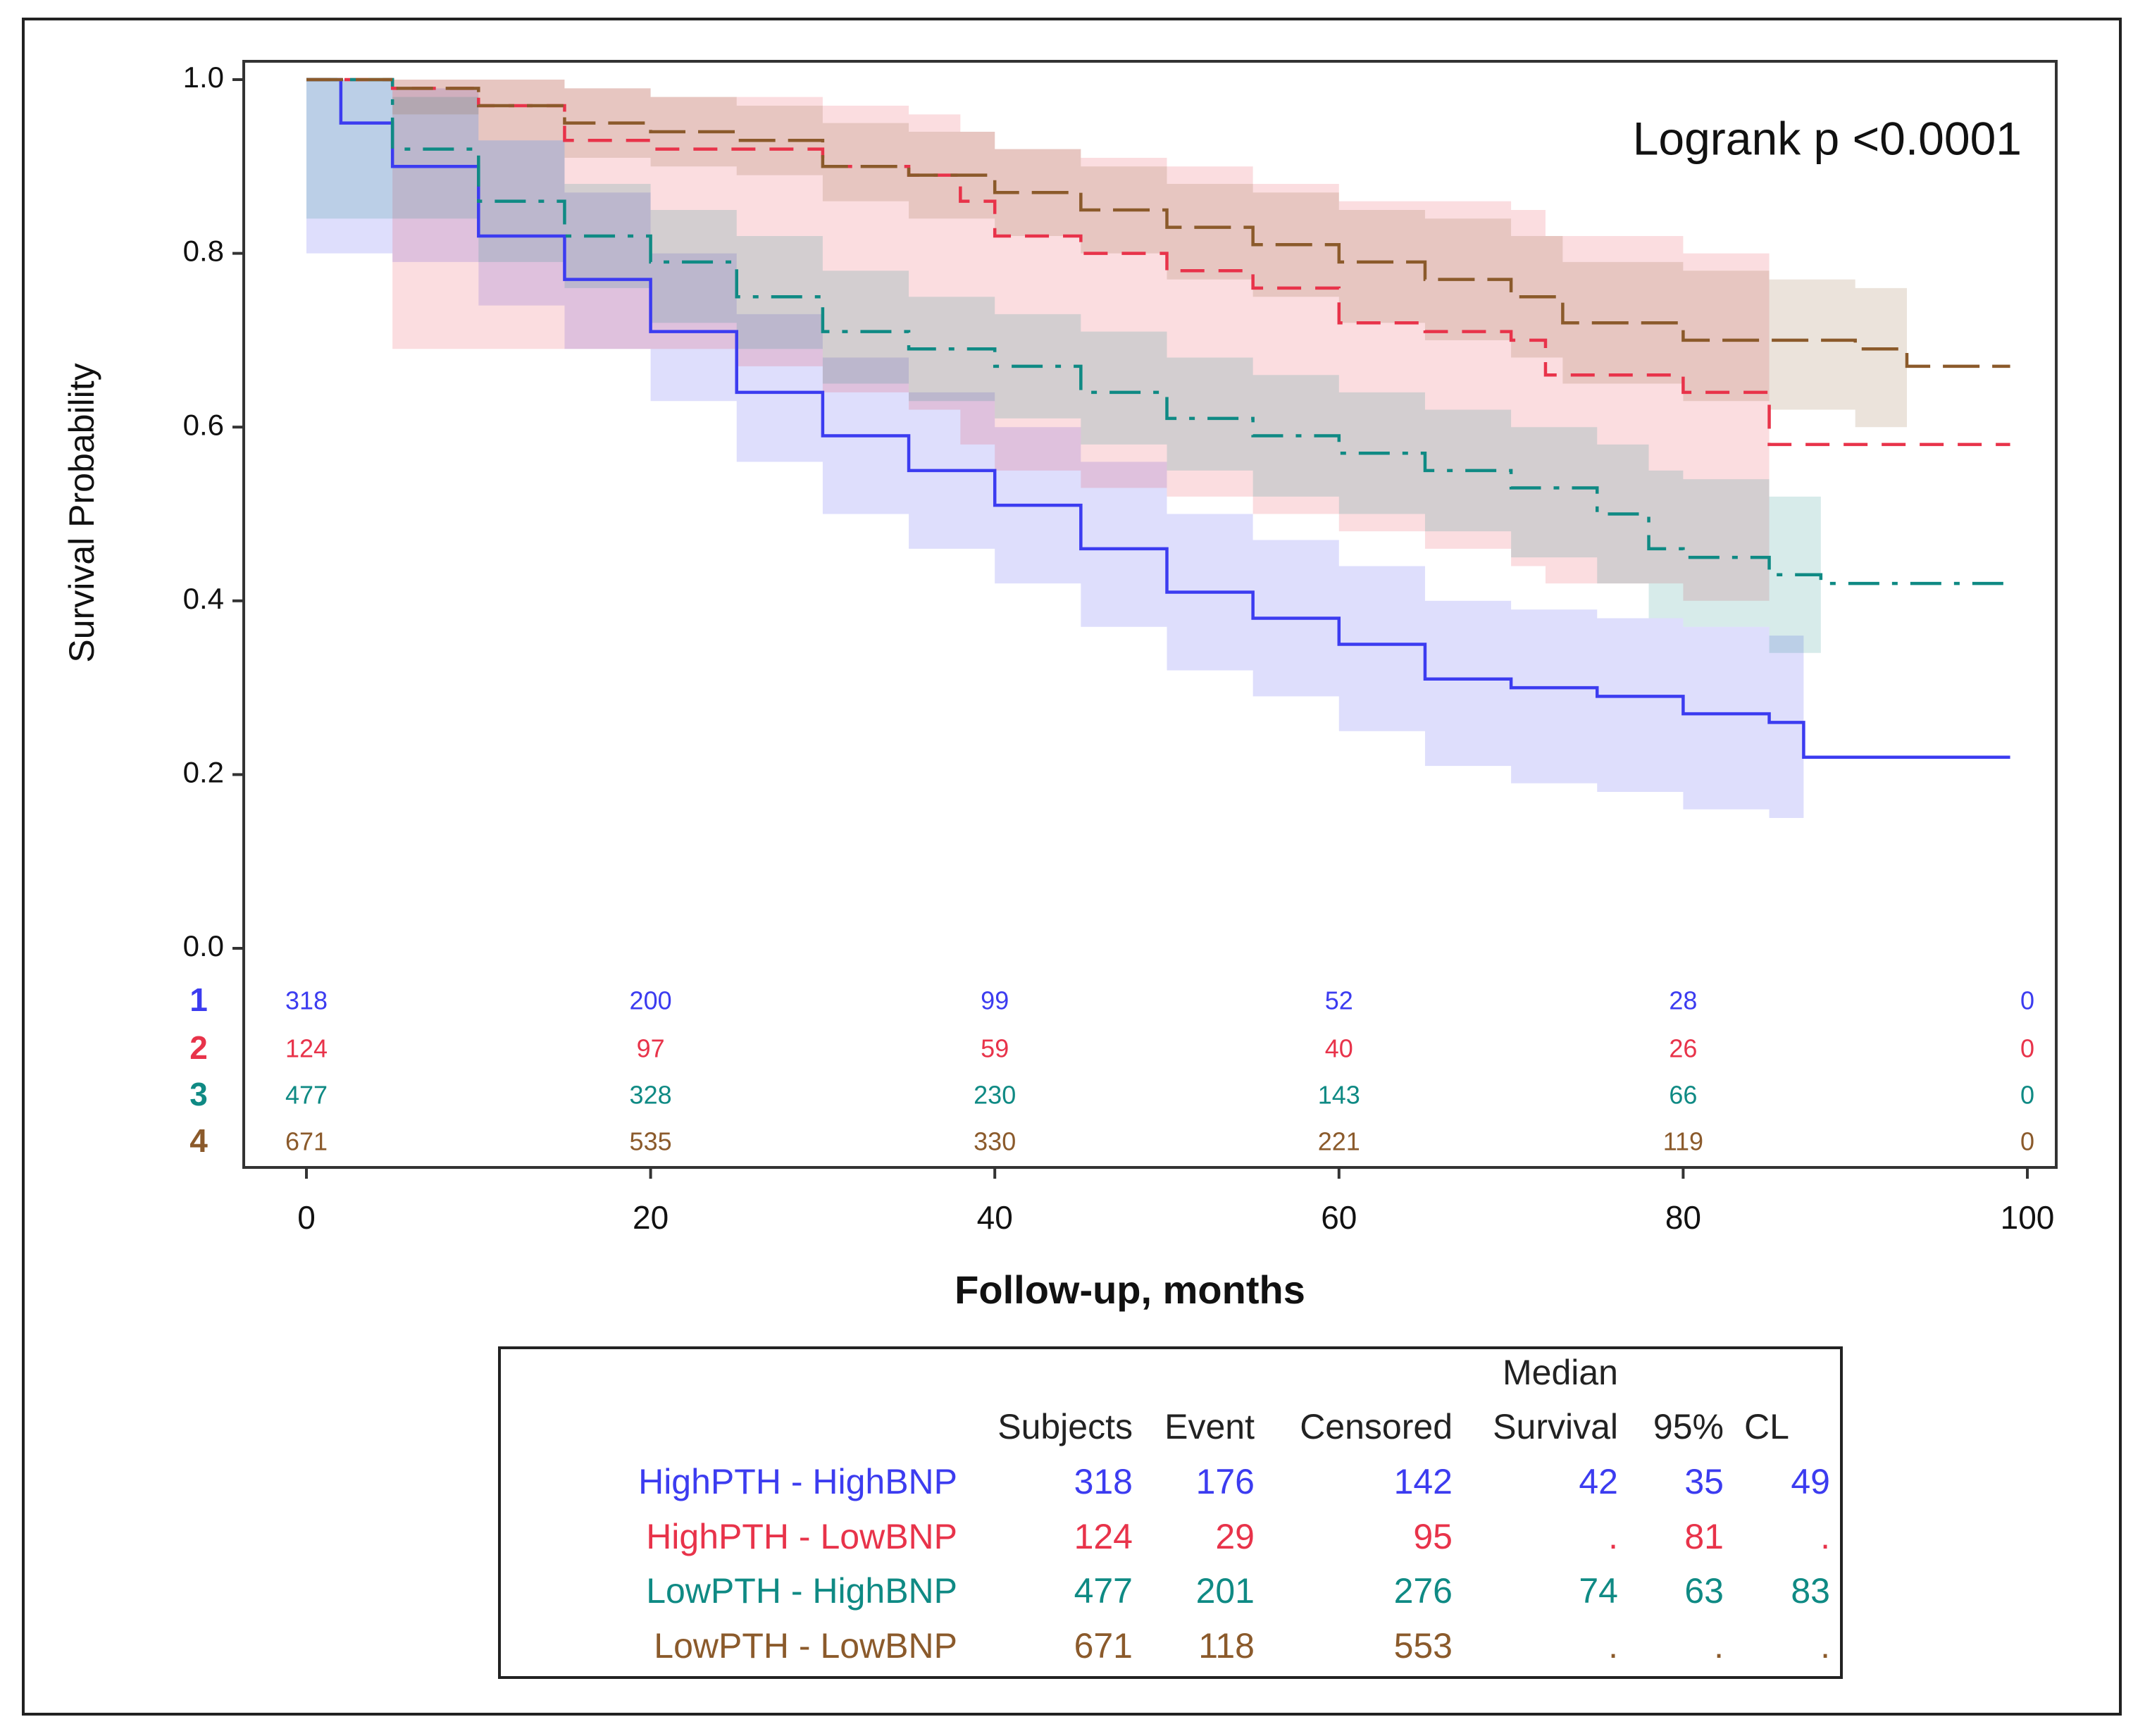 This screenshot has height=1736, width=2145. I want to click on survival-curve, so click(1158, 223).